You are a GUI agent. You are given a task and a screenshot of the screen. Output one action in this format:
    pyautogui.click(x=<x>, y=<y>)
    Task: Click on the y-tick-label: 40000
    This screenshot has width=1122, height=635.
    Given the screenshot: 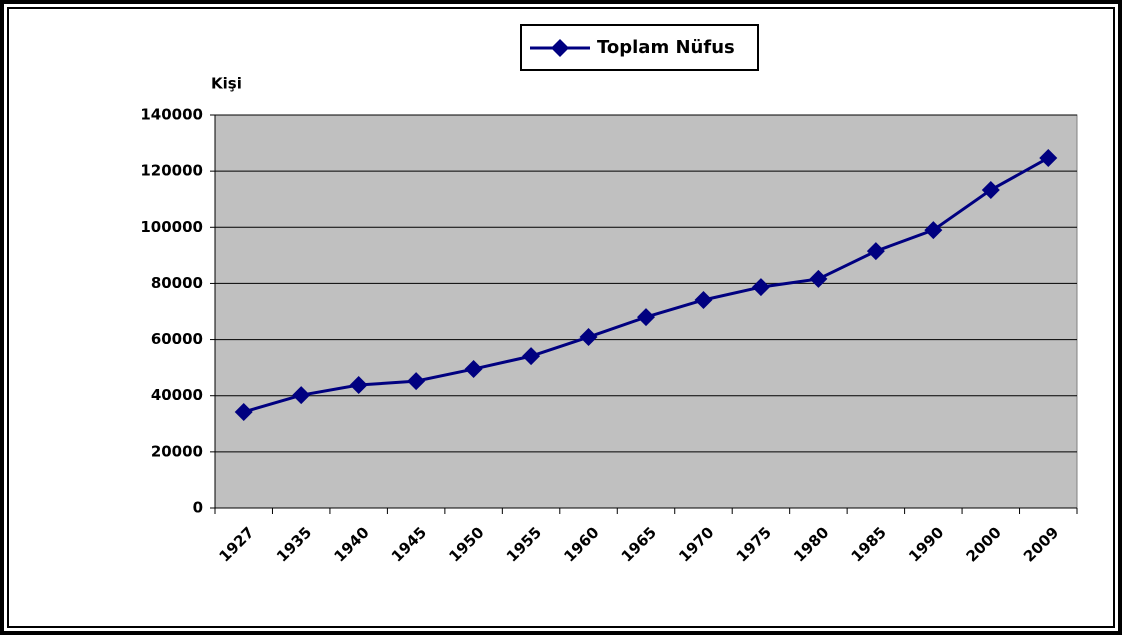 What is the action you would take?
    pyautogui.click(x=177, y=395)
    